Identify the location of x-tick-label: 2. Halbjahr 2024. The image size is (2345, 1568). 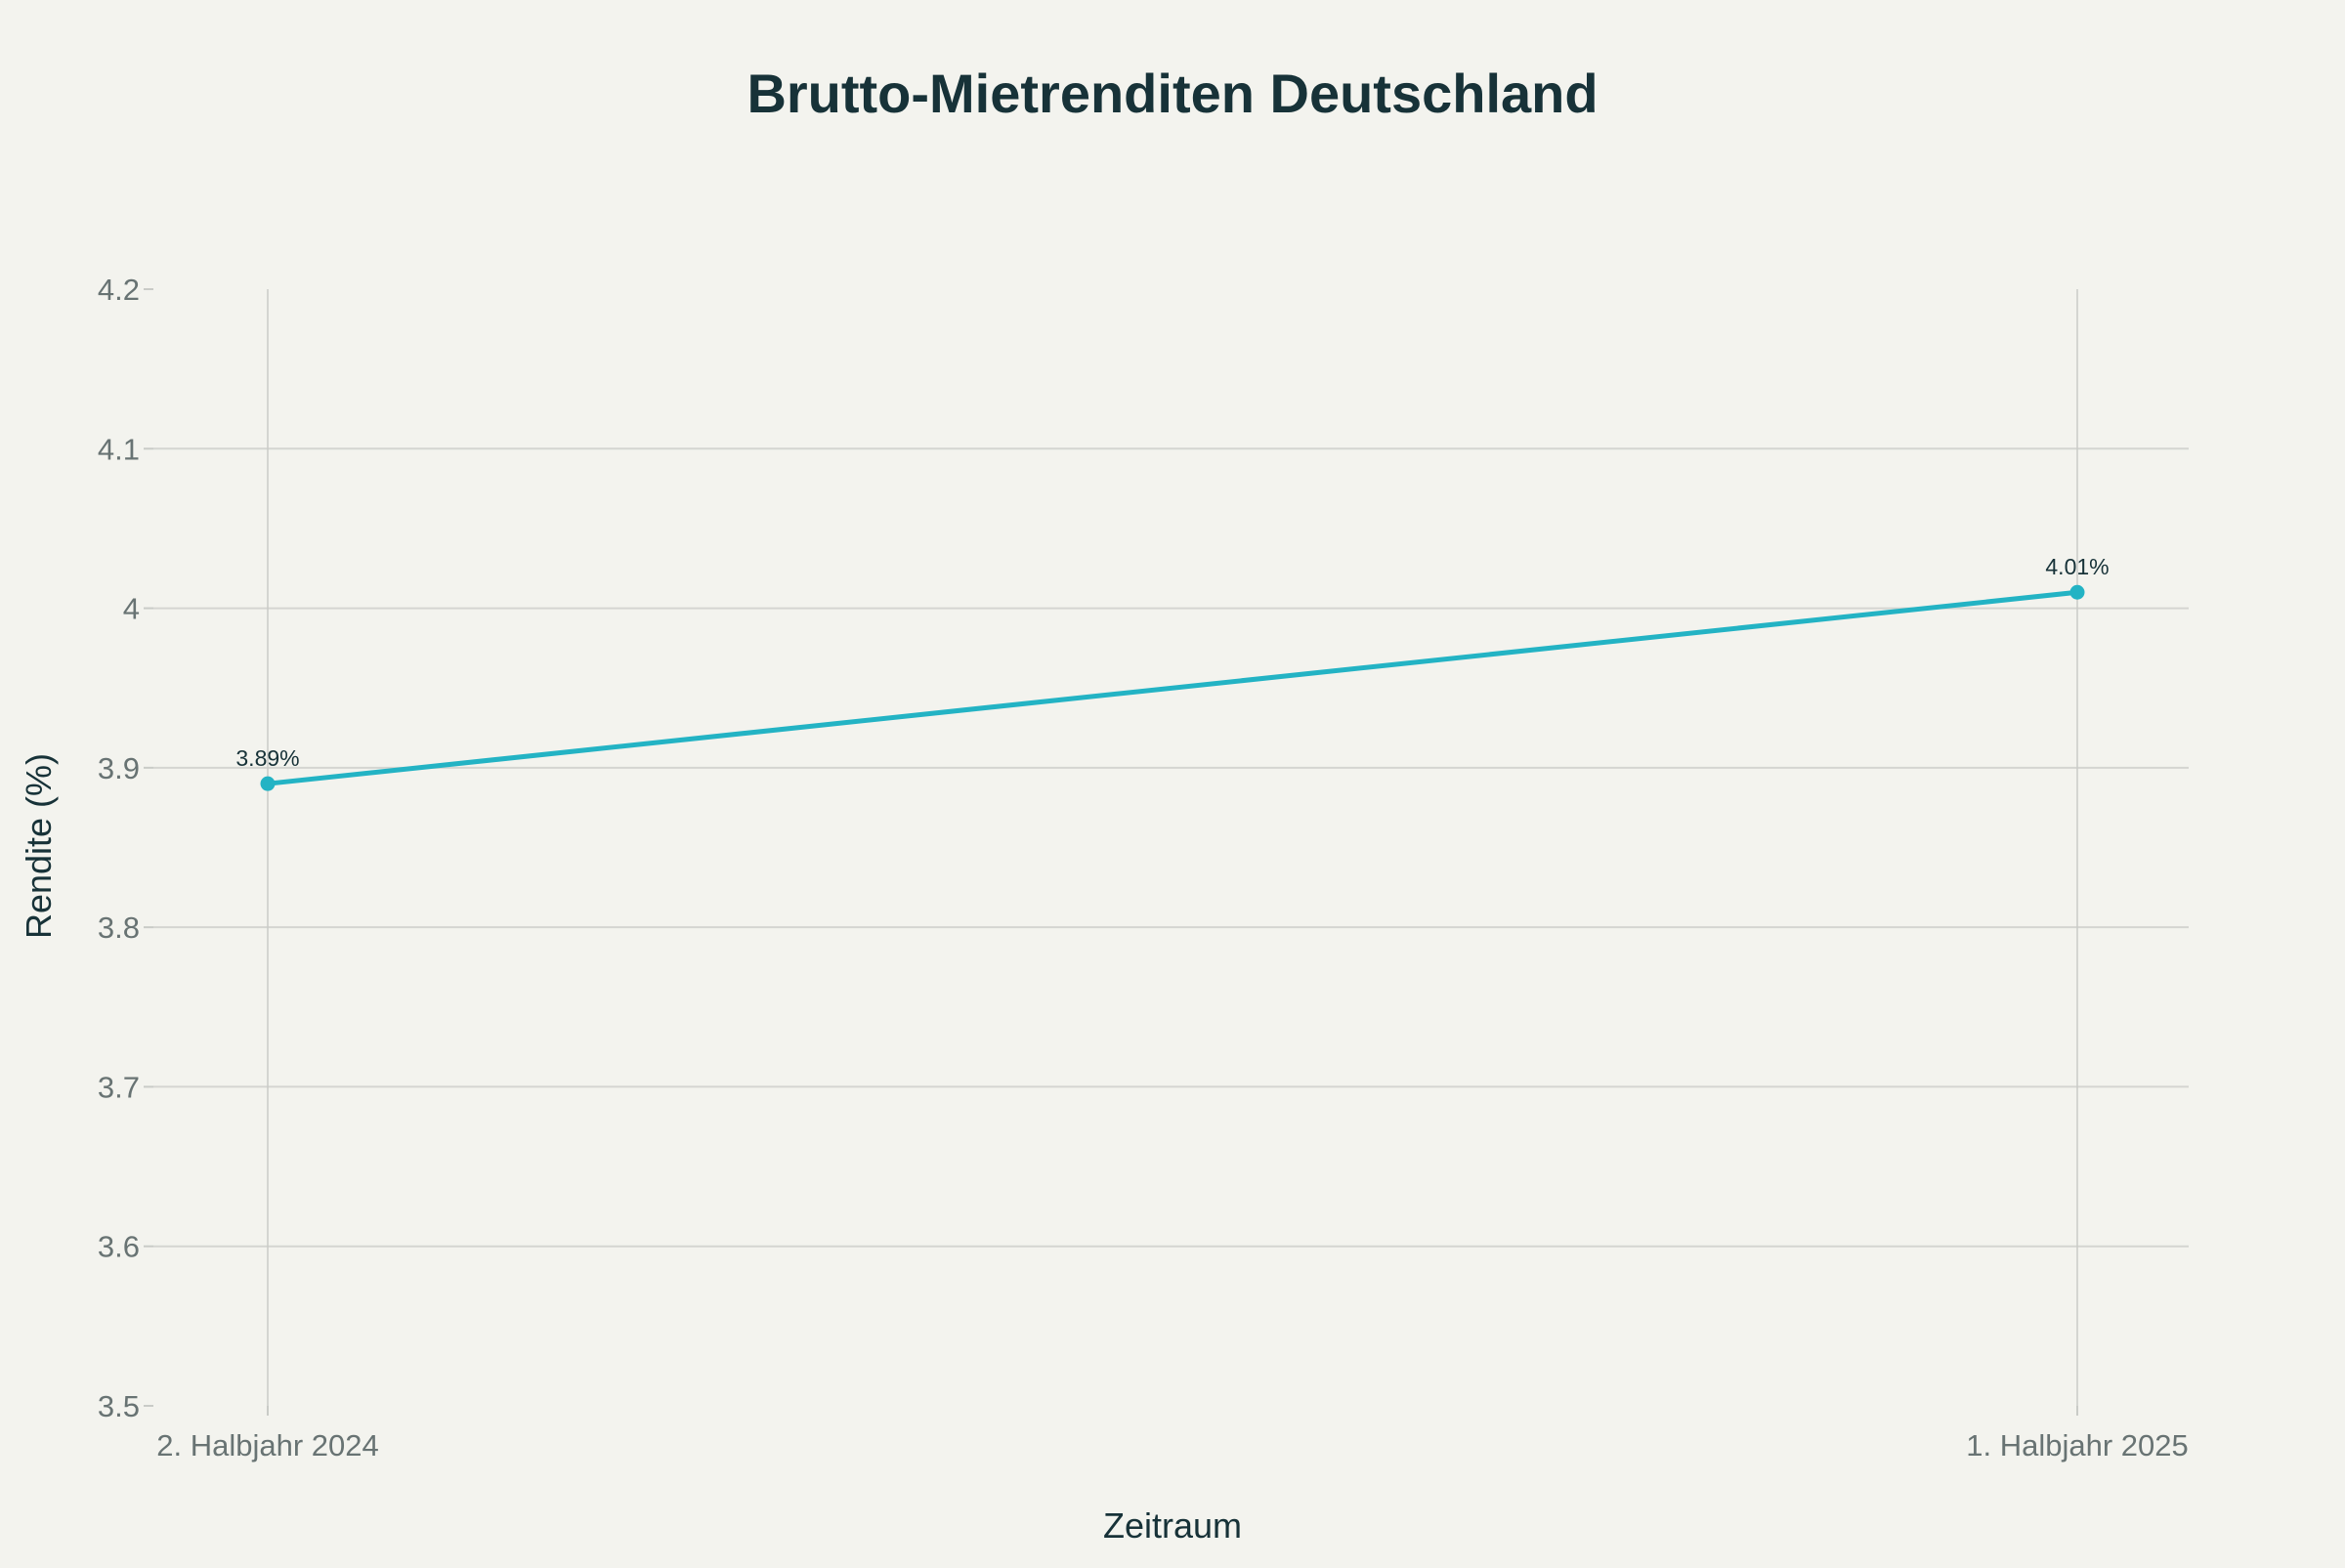
(267, 1445).